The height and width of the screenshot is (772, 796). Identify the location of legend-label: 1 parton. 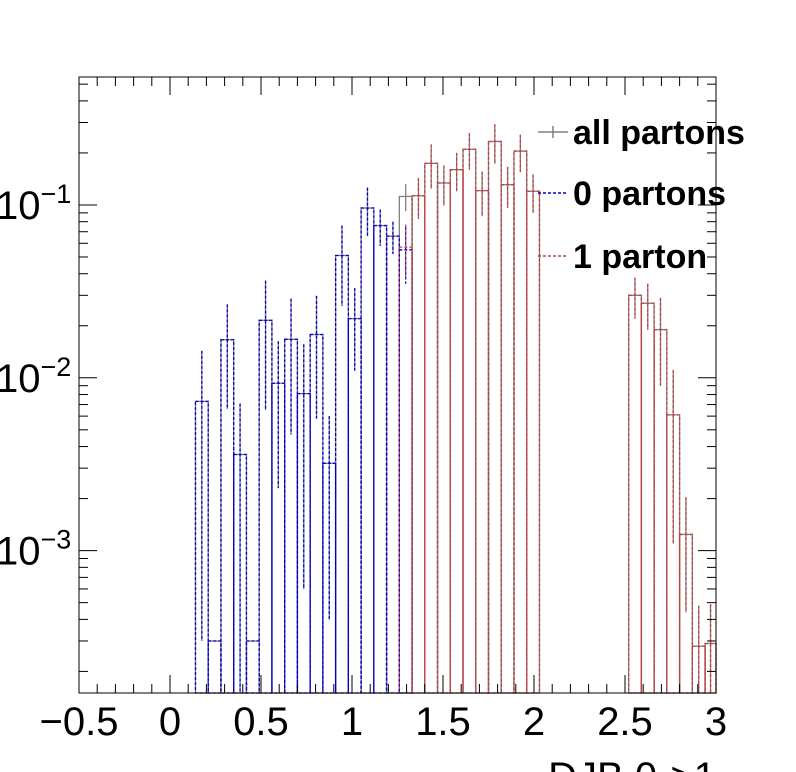
(640, 257).